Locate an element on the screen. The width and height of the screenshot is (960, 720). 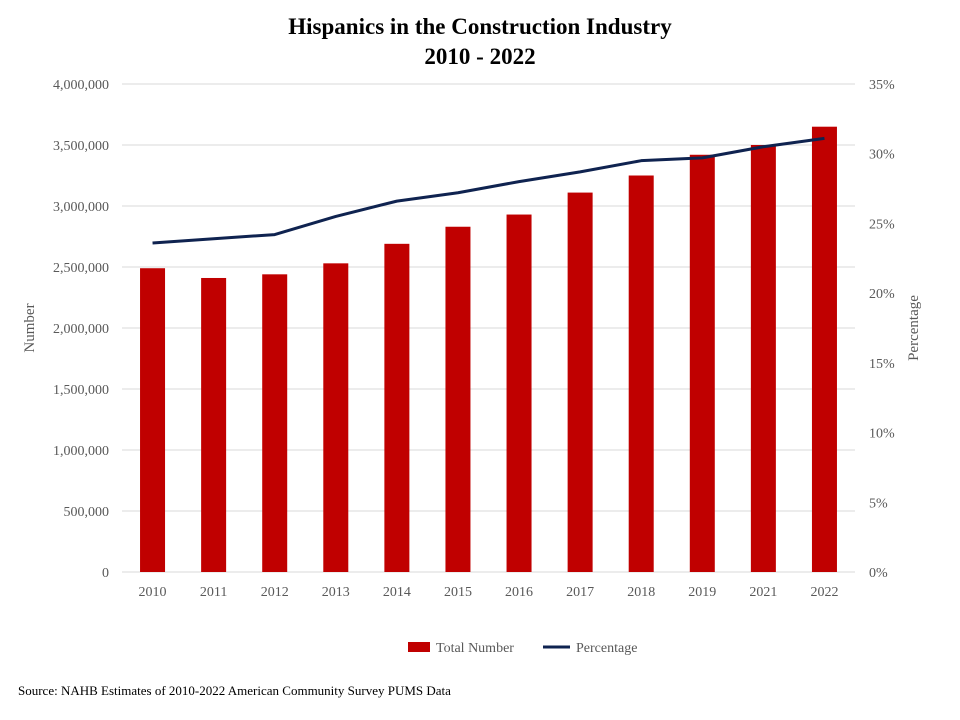
y2-tick-label: 0% is located at coordinates (878, 573).